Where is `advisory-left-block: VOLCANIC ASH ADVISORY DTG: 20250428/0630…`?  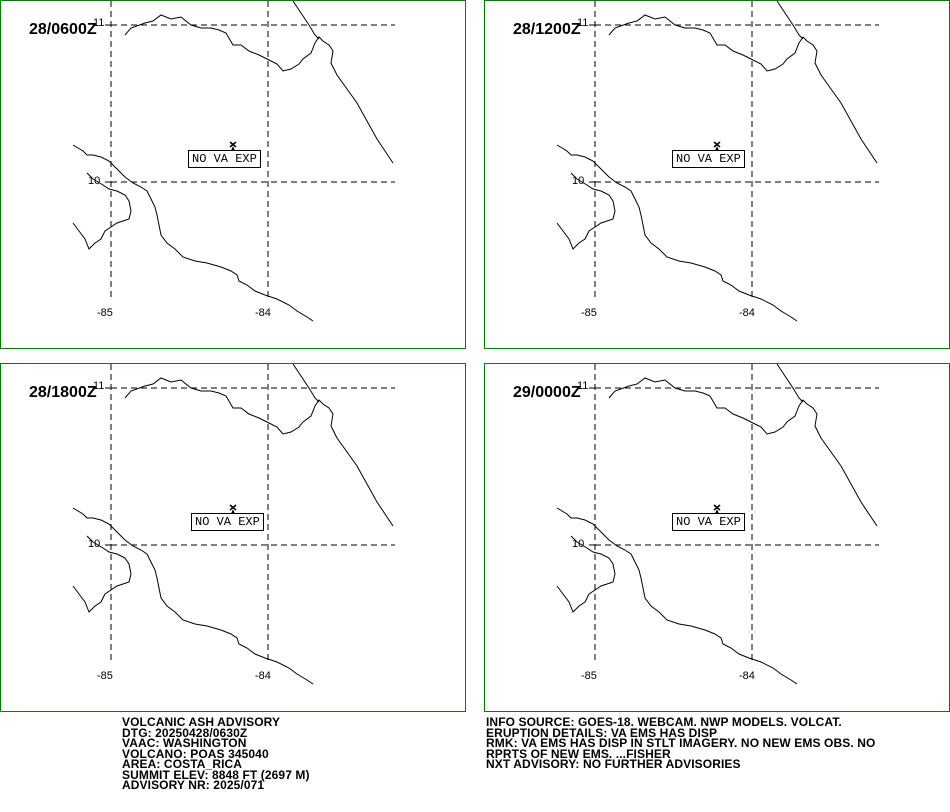 advisory-left-block: VOLCANIC ASH ADVISORY DTG: 20250428/0630… is located at coordinates (216, 753).